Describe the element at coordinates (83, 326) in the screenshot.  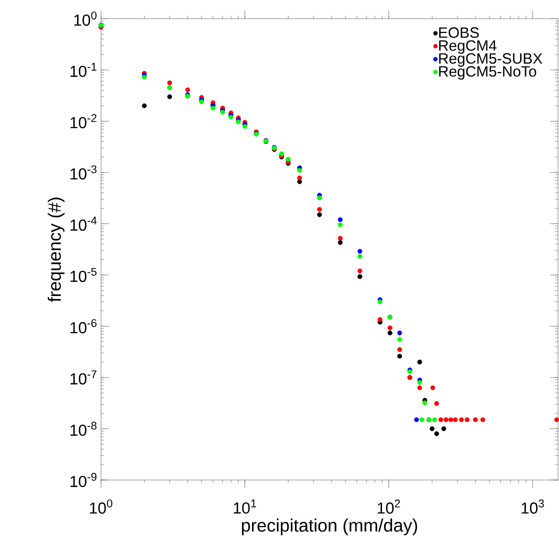
I see `y-tick-label: 10$^{-6}$` at that location.